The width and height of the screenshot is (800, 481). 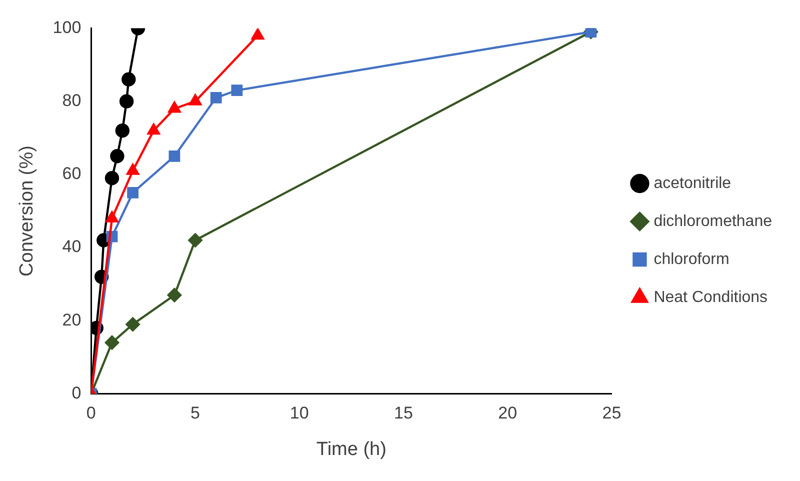 I want to click on y-tick-label: 80, so click(x=72, y=100).